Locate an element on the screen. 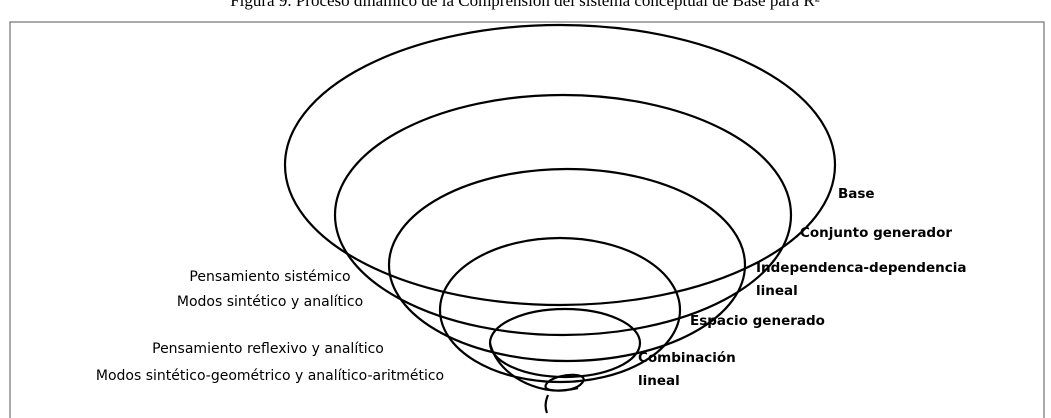 This screenshot has width=1051, height=418. level-label: Conjunto generador is located at coordinates (876, 233).